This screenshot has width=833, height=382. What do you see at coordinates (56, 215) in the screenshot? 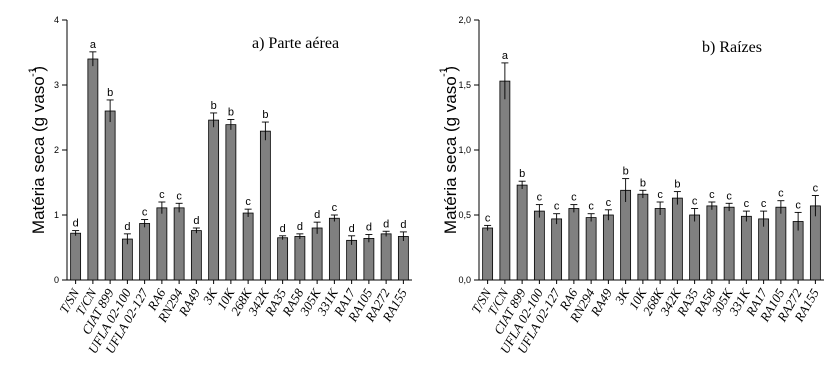
I see `y-tick-label: 1` at bounding box center [56, 215].